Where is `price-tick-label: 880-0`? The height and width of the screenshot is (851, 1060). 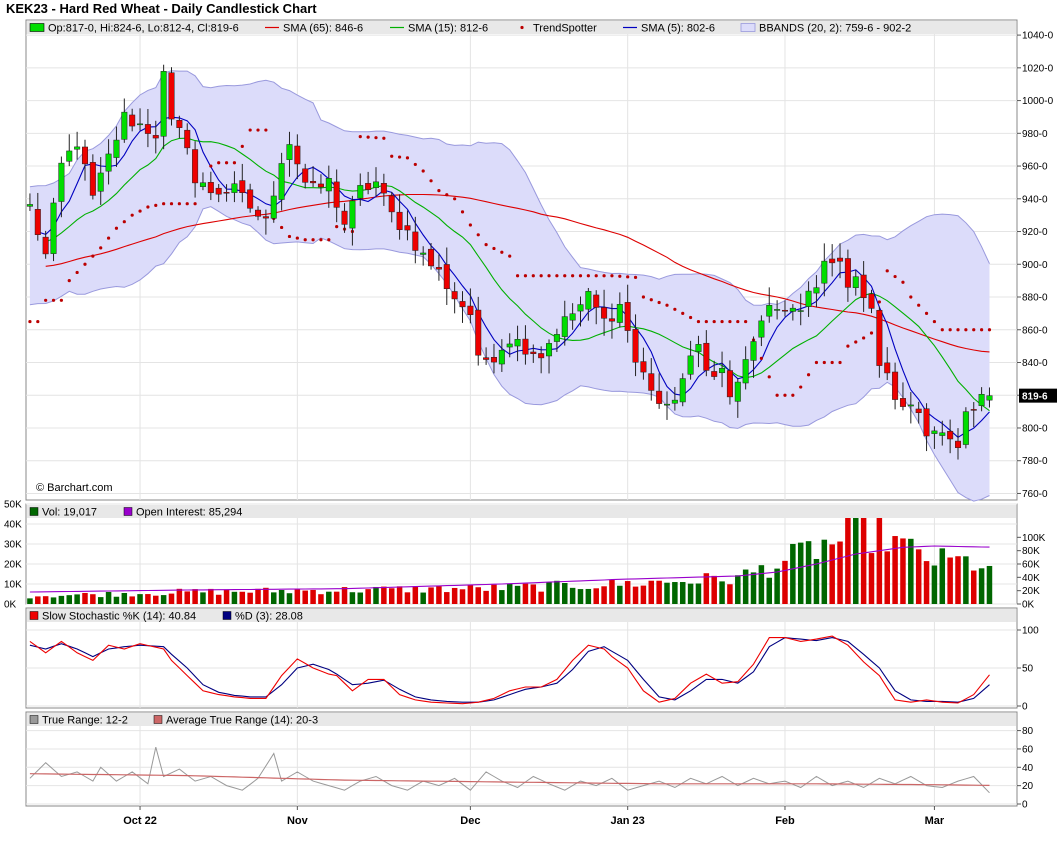
price-tick-label: 880-0 is located at coordinates (1035, 298).